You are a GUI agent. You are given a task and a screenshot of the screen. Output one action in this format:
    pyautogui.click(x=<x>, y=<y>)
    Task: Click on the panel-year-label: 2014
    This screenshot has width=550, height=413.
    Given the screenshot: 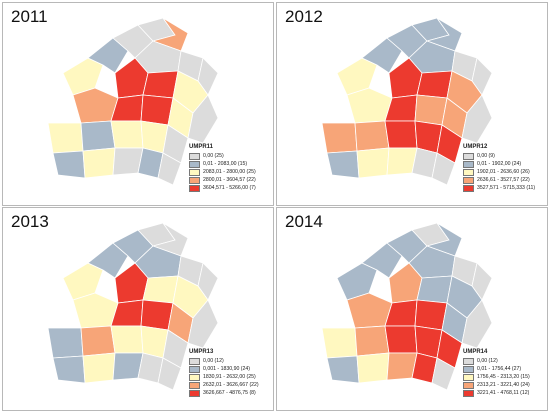 What is the action you would take?
    pyautogui.click(x=304, y=221)
    